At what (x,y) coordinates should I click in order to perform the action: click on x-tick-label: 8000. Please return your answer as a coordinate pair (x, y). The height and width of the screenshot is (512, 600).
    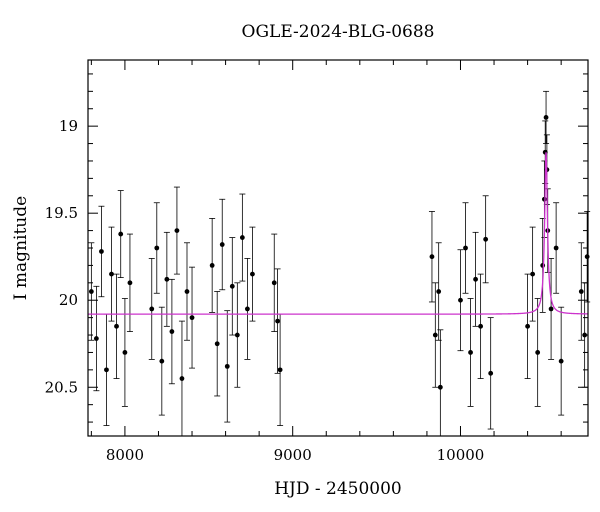
    Looking at the image, I should click on (125, 455).